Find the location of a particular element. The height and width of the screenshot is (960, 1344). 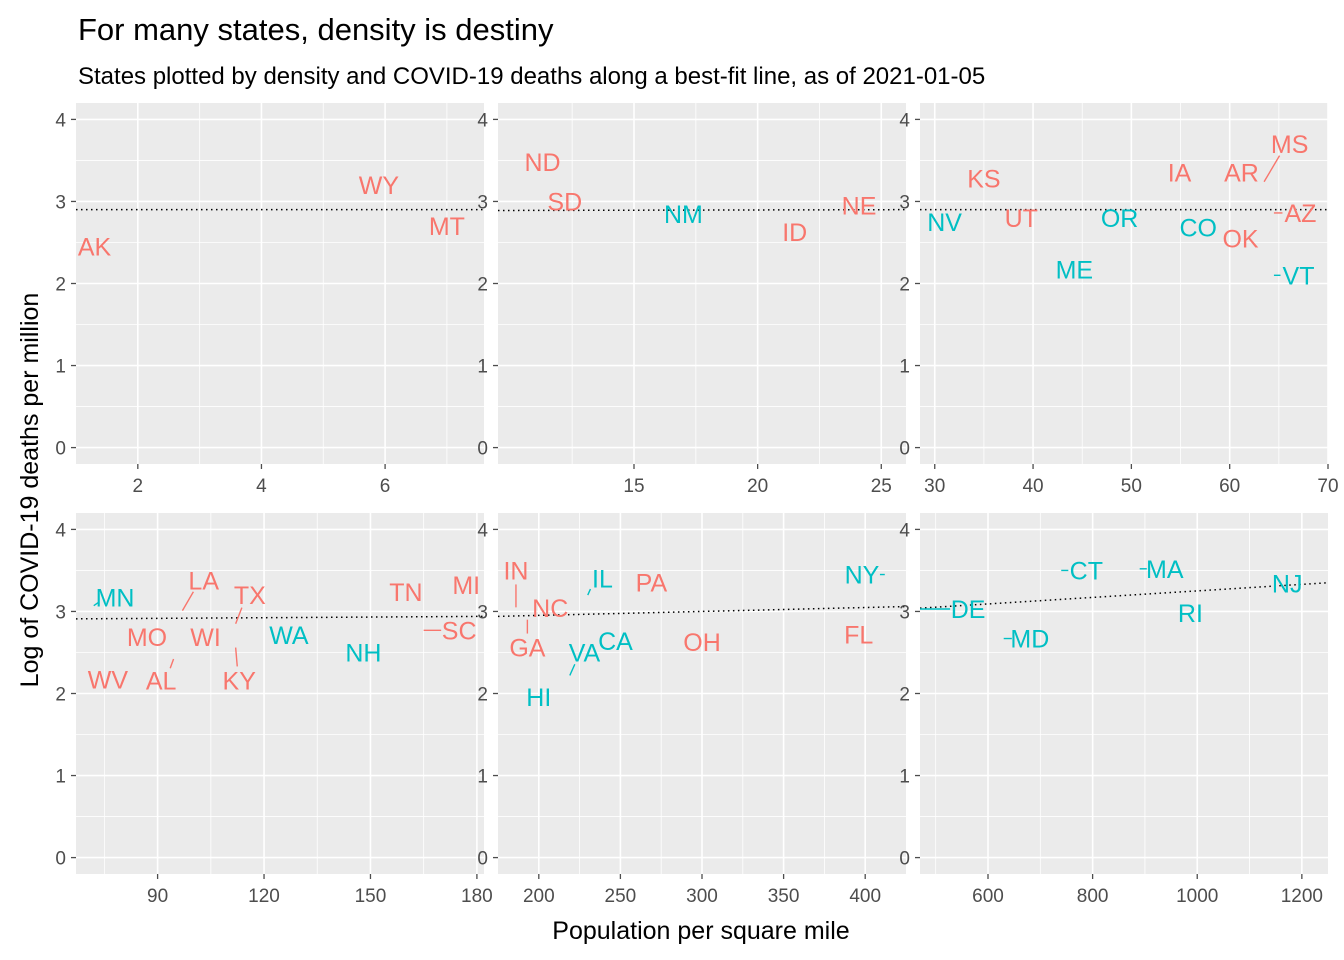

state-label-nm: NM is located at coordinates (683, 215).